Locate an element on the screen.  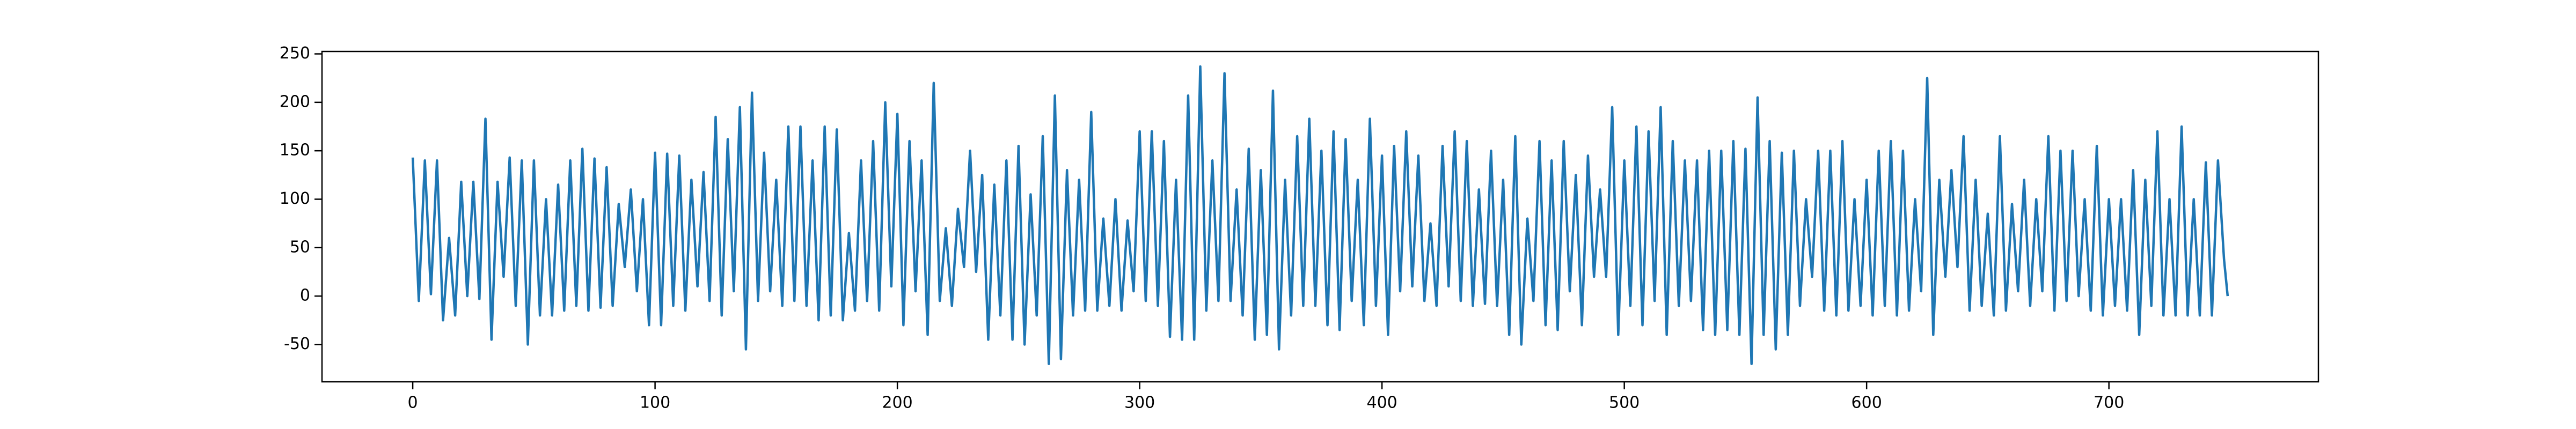
x-tick-label: 400 is located at coordinates (1382, 403).